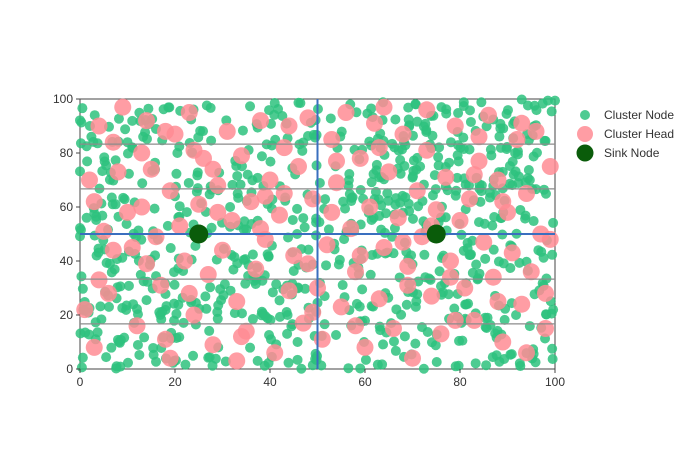  Describe the element at coordinates (69, 369) in the screenshot. I see `y-tick-label-0: 0` at that location.